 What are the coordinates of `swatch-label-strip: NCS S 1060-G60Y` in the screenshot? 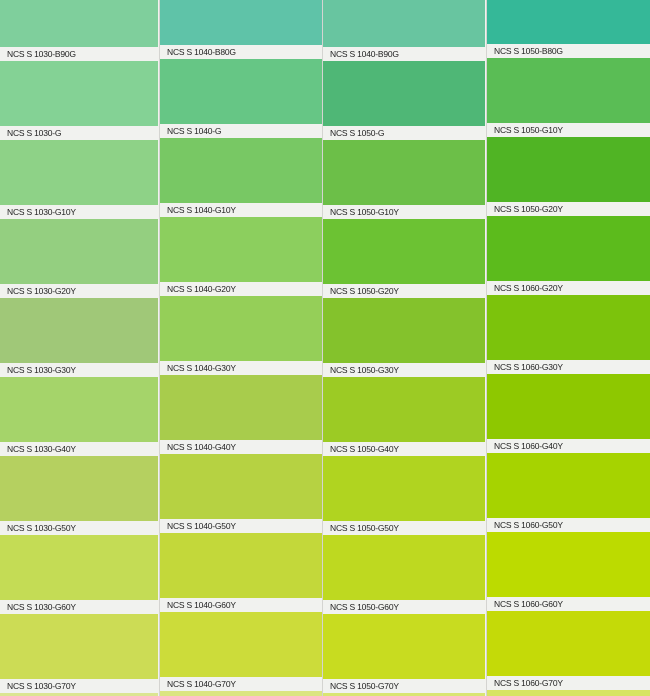 It's located at (568, 604).